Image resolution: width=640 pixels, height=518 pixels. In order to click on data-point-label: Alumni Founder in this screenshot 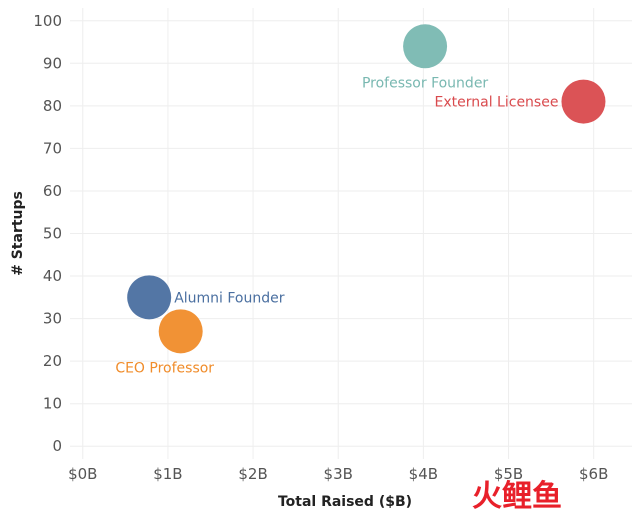, I will do `click(229, 298)`.